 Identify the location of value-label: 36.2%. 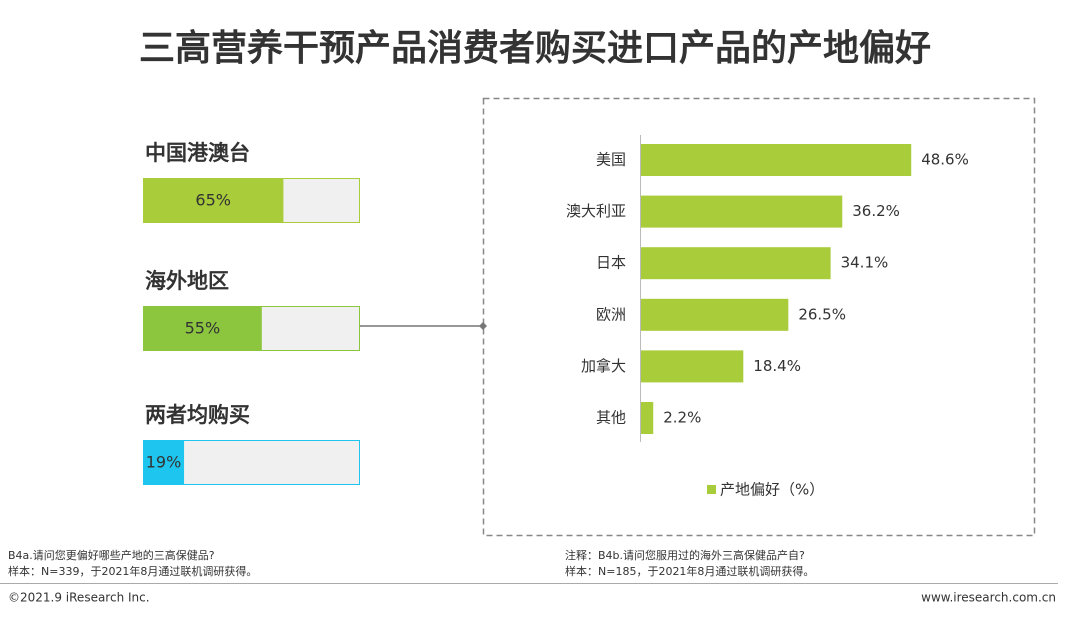
(876, 211).